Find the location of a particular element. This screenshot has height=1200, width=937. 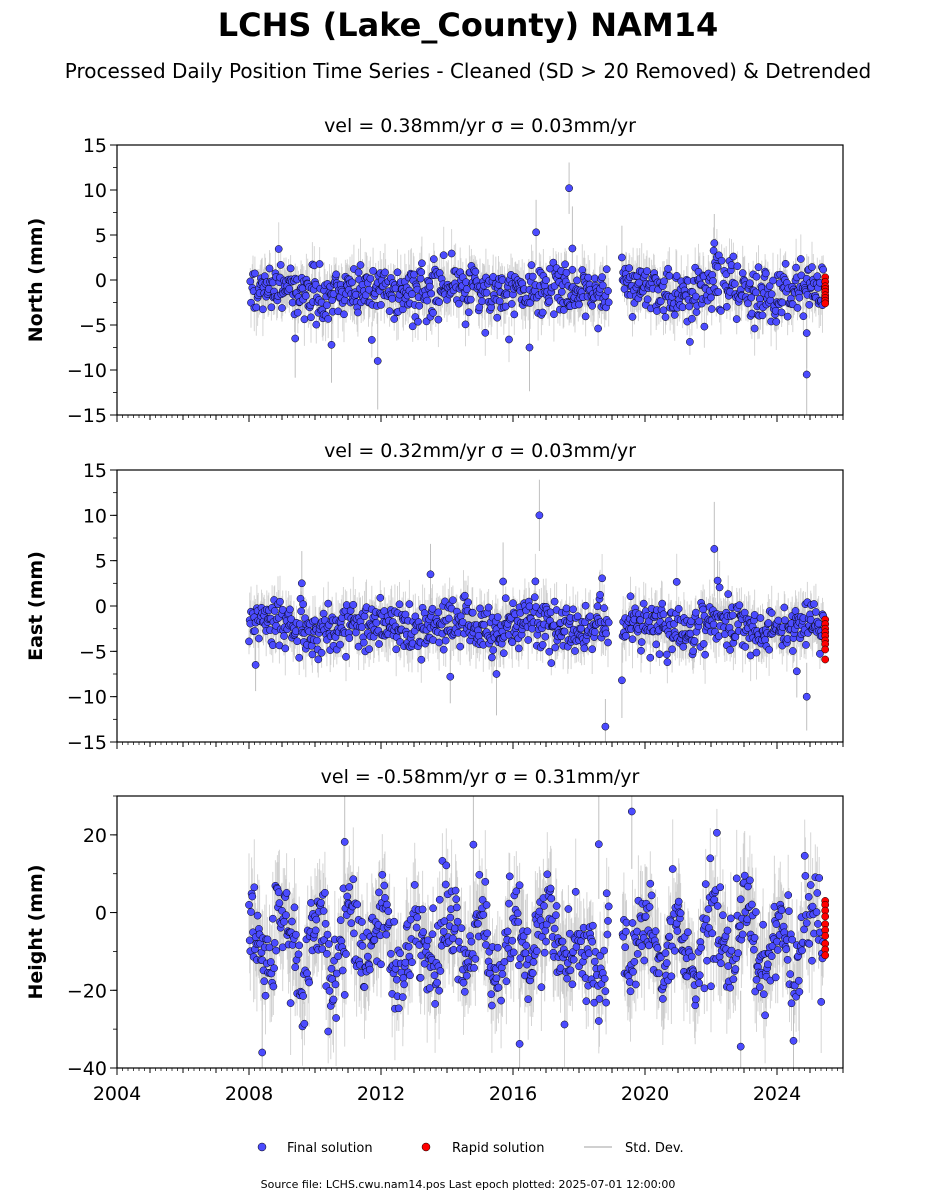

y-tick-label: 15 is located at coordinates (95, 471).